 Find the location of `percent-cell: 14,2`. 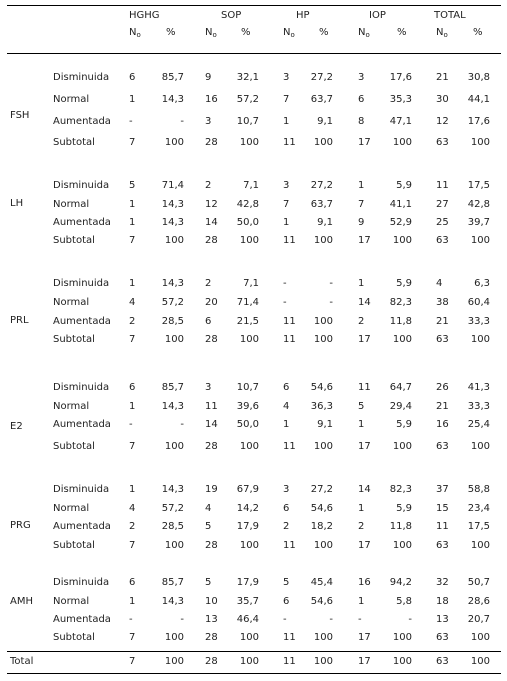

percent-cell: 14,2 is located at coordinates (247, 508).